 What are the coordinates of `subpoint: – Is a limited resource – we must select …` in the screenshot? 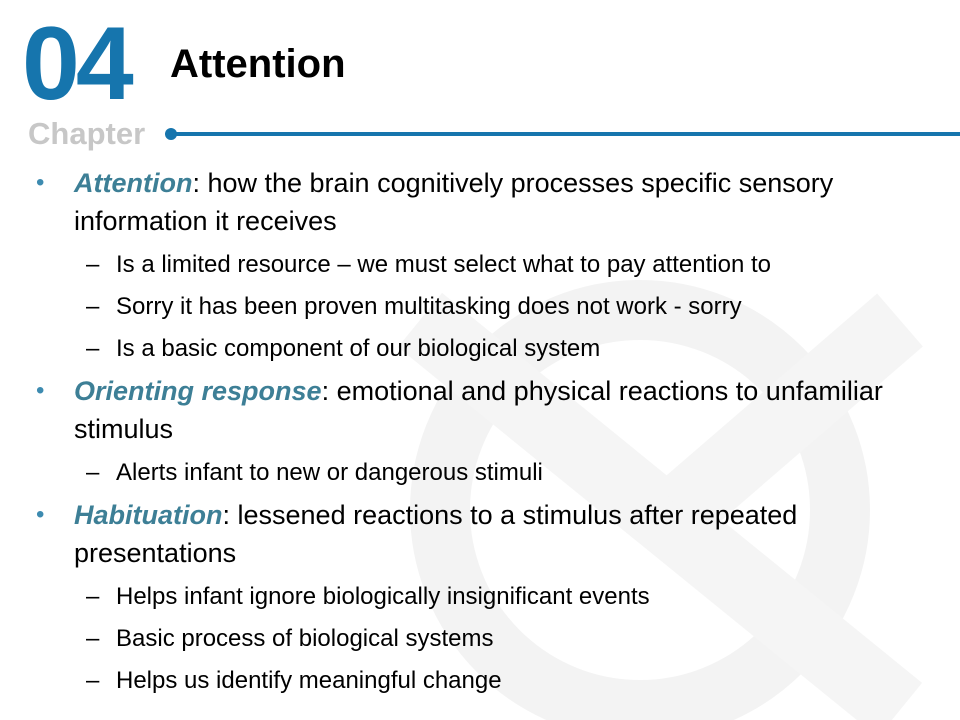 It's located at (428, 264).